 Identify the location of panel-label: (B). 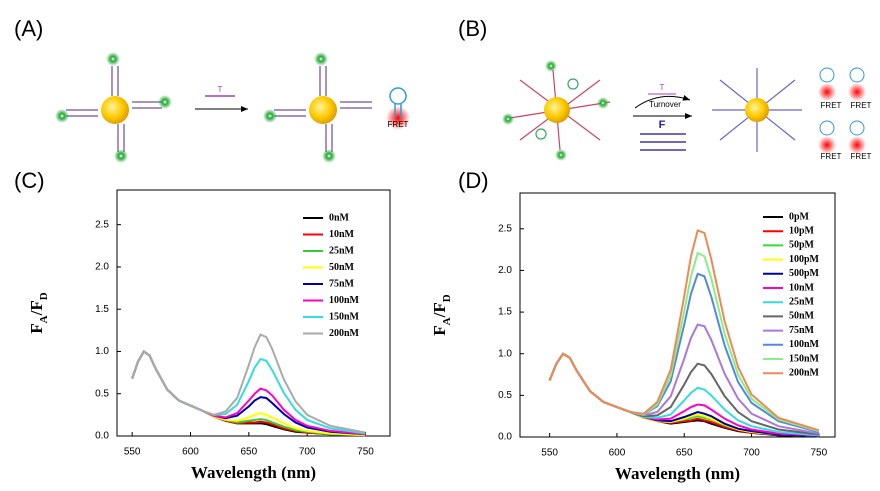
(472, 28).